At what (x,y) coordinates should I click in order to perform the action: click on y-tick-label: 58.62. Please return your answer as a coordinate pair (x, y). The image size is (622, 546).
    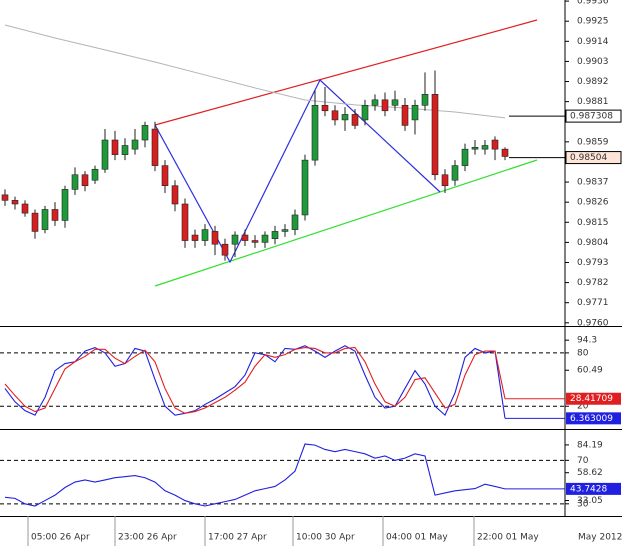
    Looking at the image, I should click on (590, 473).